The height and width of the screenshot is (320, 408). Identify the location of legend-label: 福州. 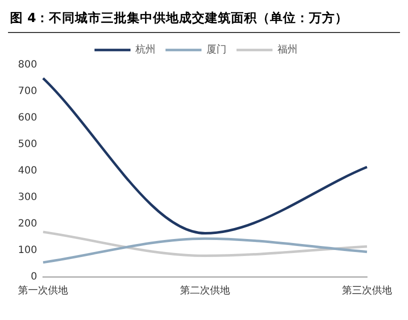
(288, 50).